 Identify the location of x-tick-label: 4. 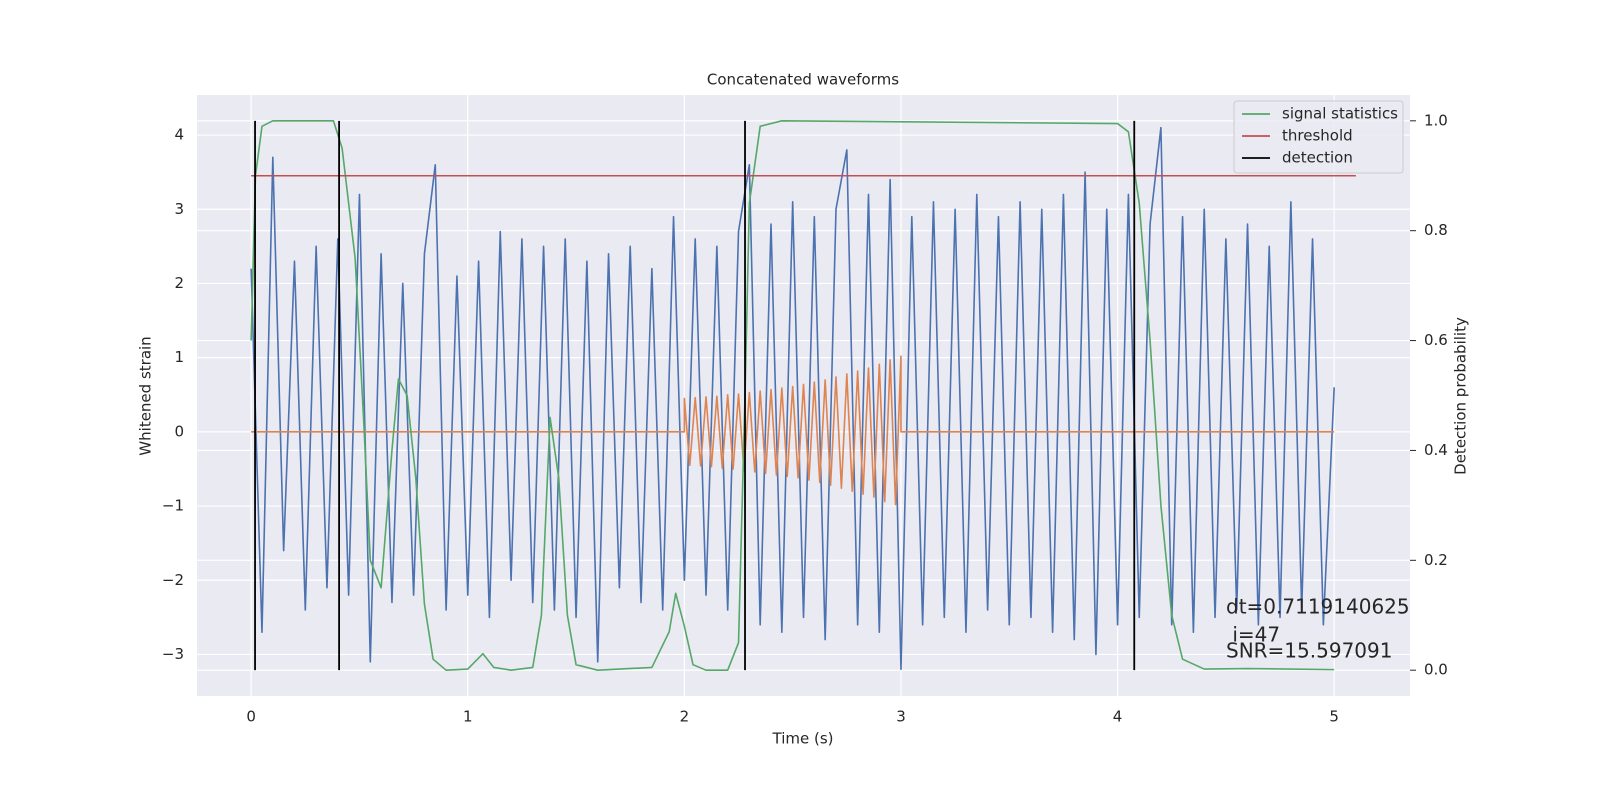
(1118, 717).